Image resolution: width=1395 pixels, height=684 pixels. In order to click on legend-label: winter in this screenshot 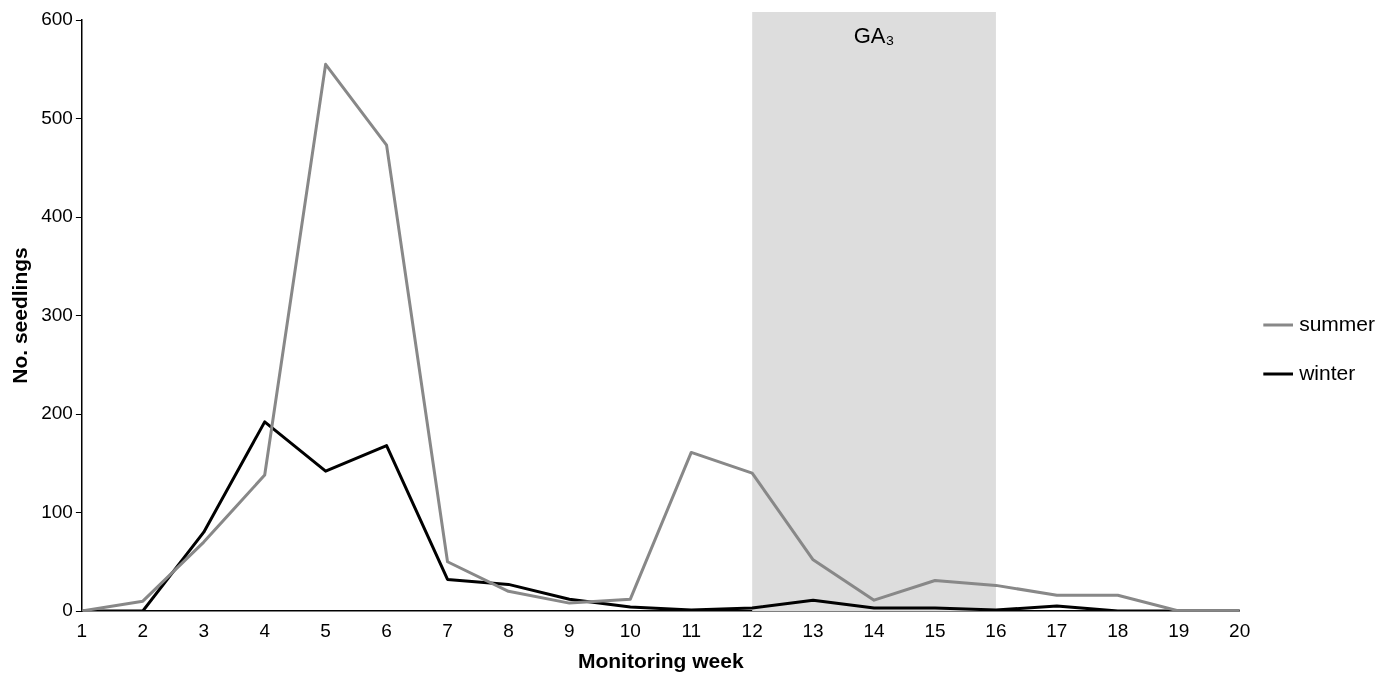, I will do `click(1327, 372)`.